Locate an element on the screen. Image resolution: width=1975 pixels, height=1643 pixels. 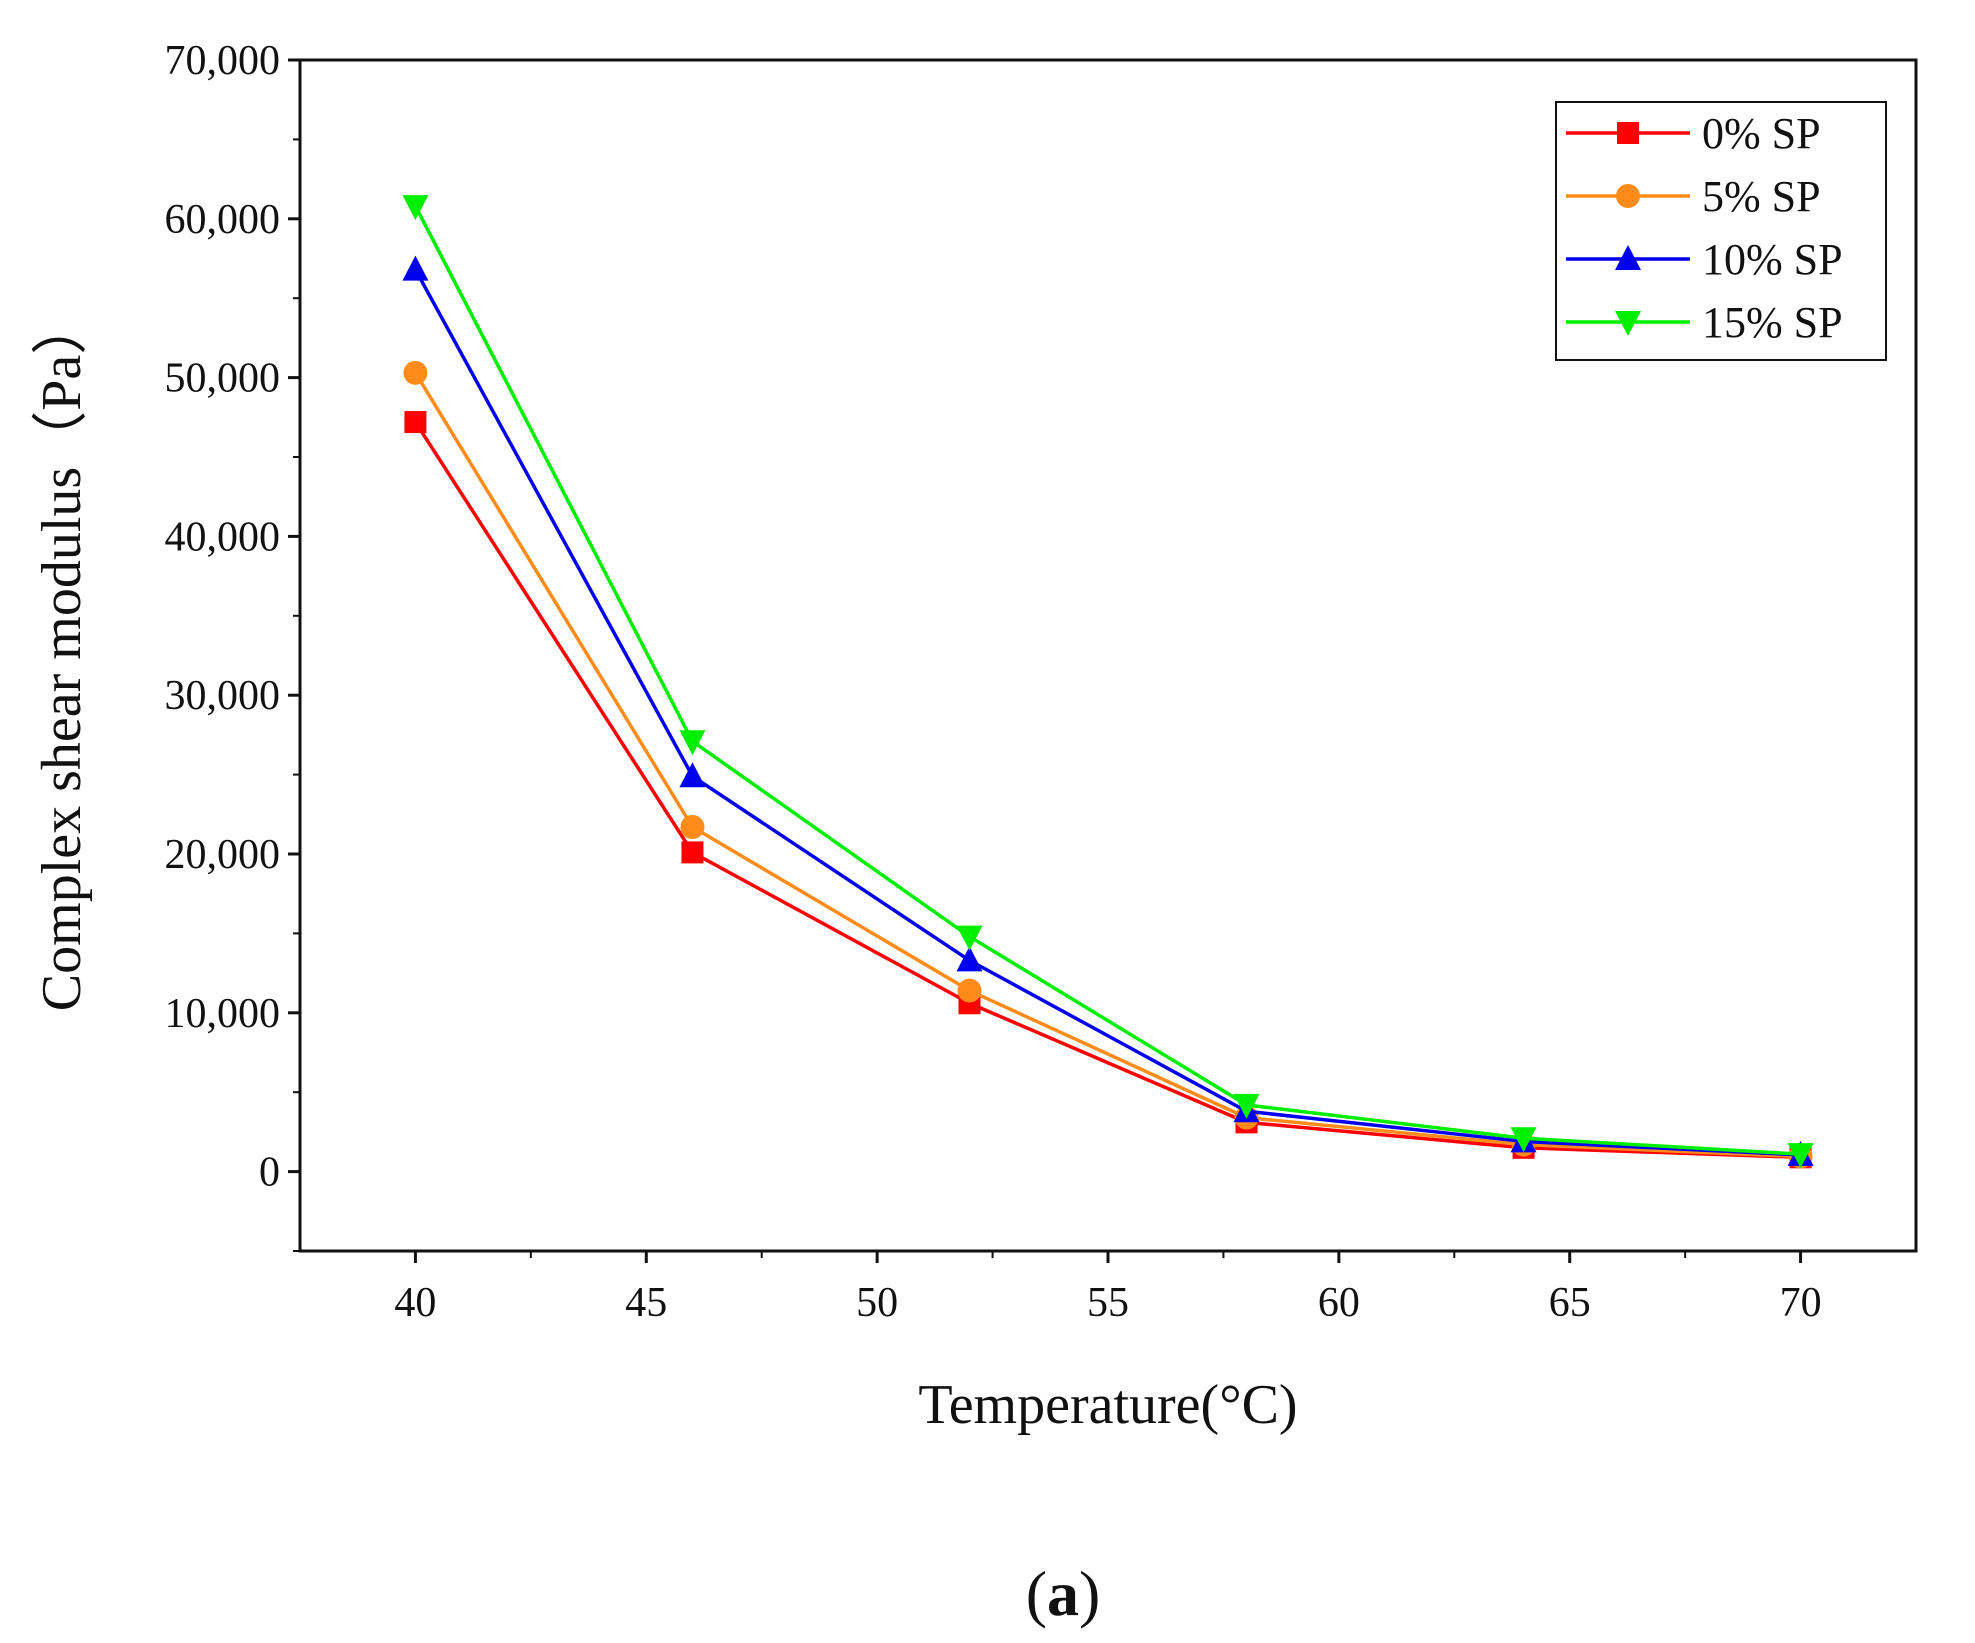
y-tick-label: 70,000 is located at coordinates (223, 61).